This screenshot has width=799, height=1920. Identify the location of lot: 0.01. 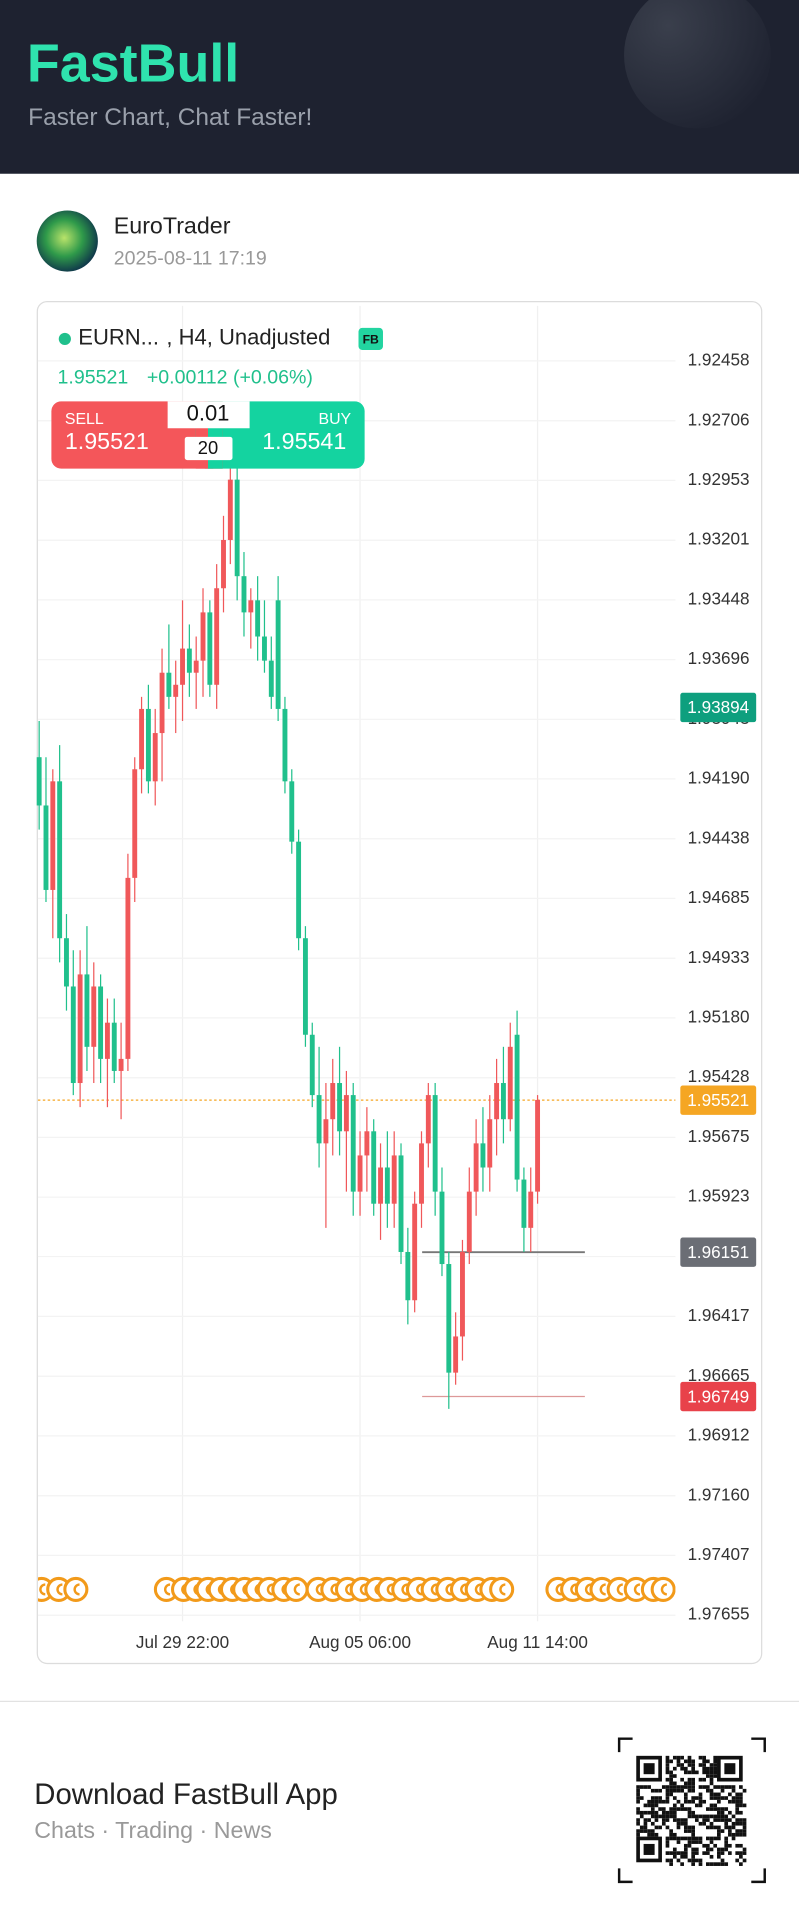
(208, 413).